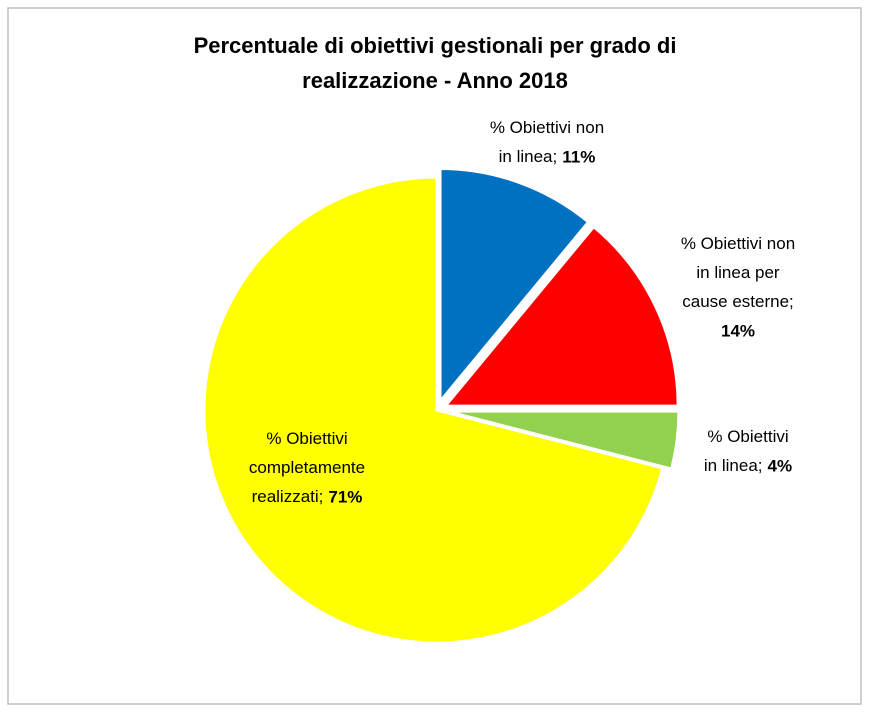 This screenshot has width=870, height=712. I want to click on label-line: completamente, so click(307, 467).